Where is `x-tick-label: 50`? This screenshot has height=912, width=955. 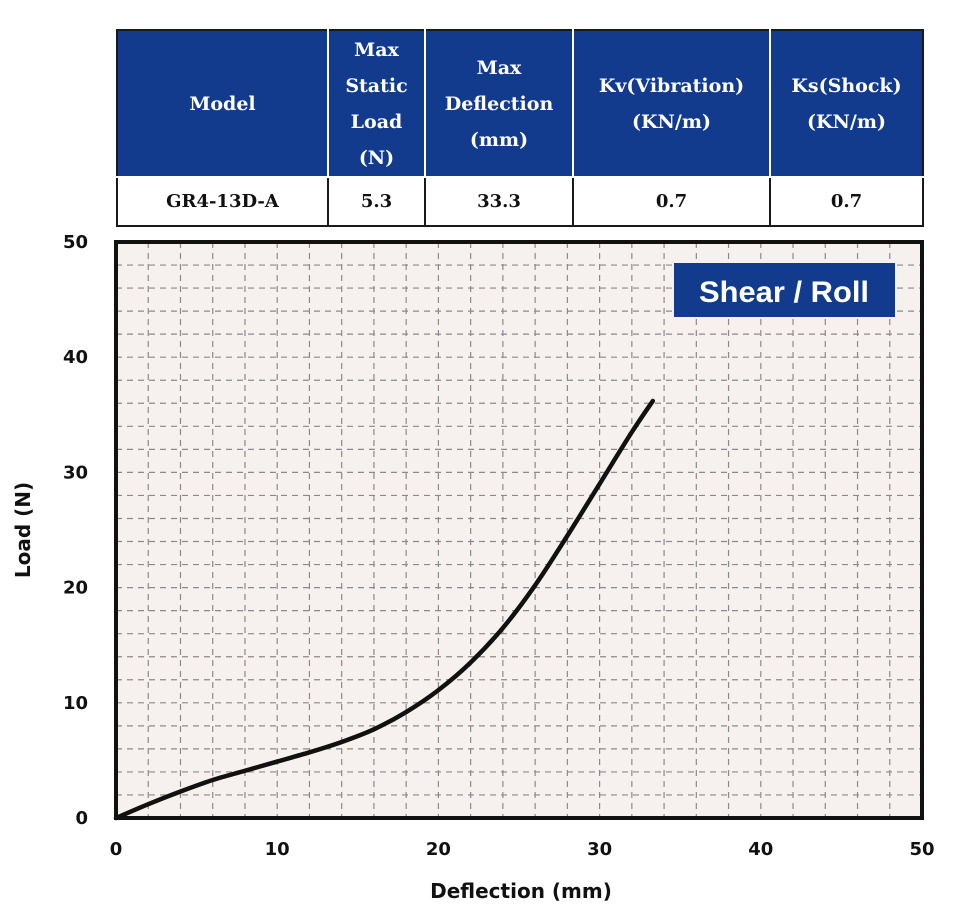 x-tick-label: 50 is located at coordinates (921, 849).